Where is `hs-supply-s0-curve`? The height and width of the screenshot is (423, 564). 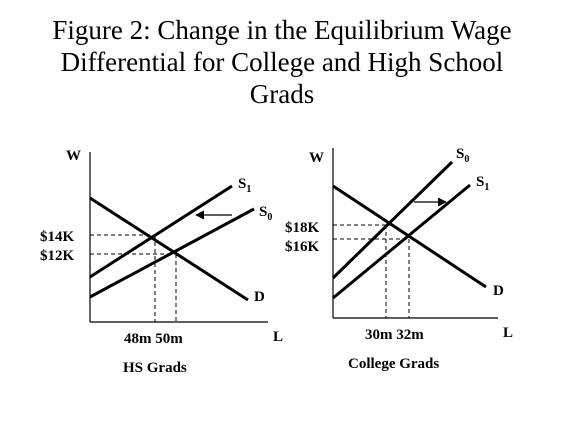
hs-supply-s0-curve is located at coordinates (172, 253).